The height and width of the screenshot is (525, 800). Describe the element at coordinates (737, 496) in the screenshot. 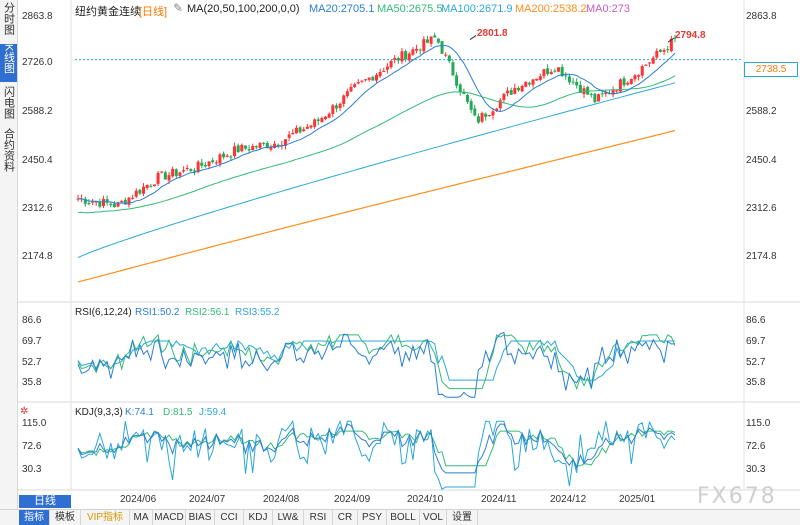

I see `watermark-logo: FX678` at that location.